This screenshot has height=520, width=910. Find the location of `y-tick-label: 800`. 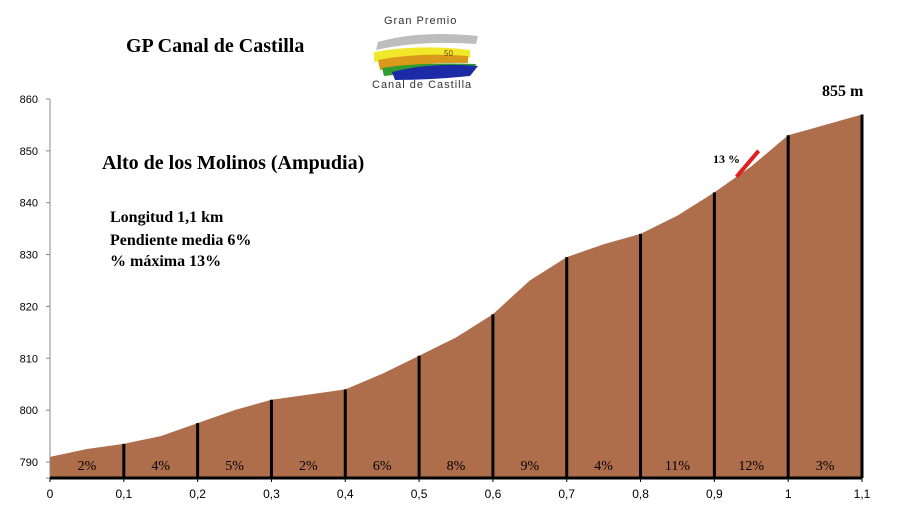

y-tick-label: 800 is located at coordinates (29, 411).